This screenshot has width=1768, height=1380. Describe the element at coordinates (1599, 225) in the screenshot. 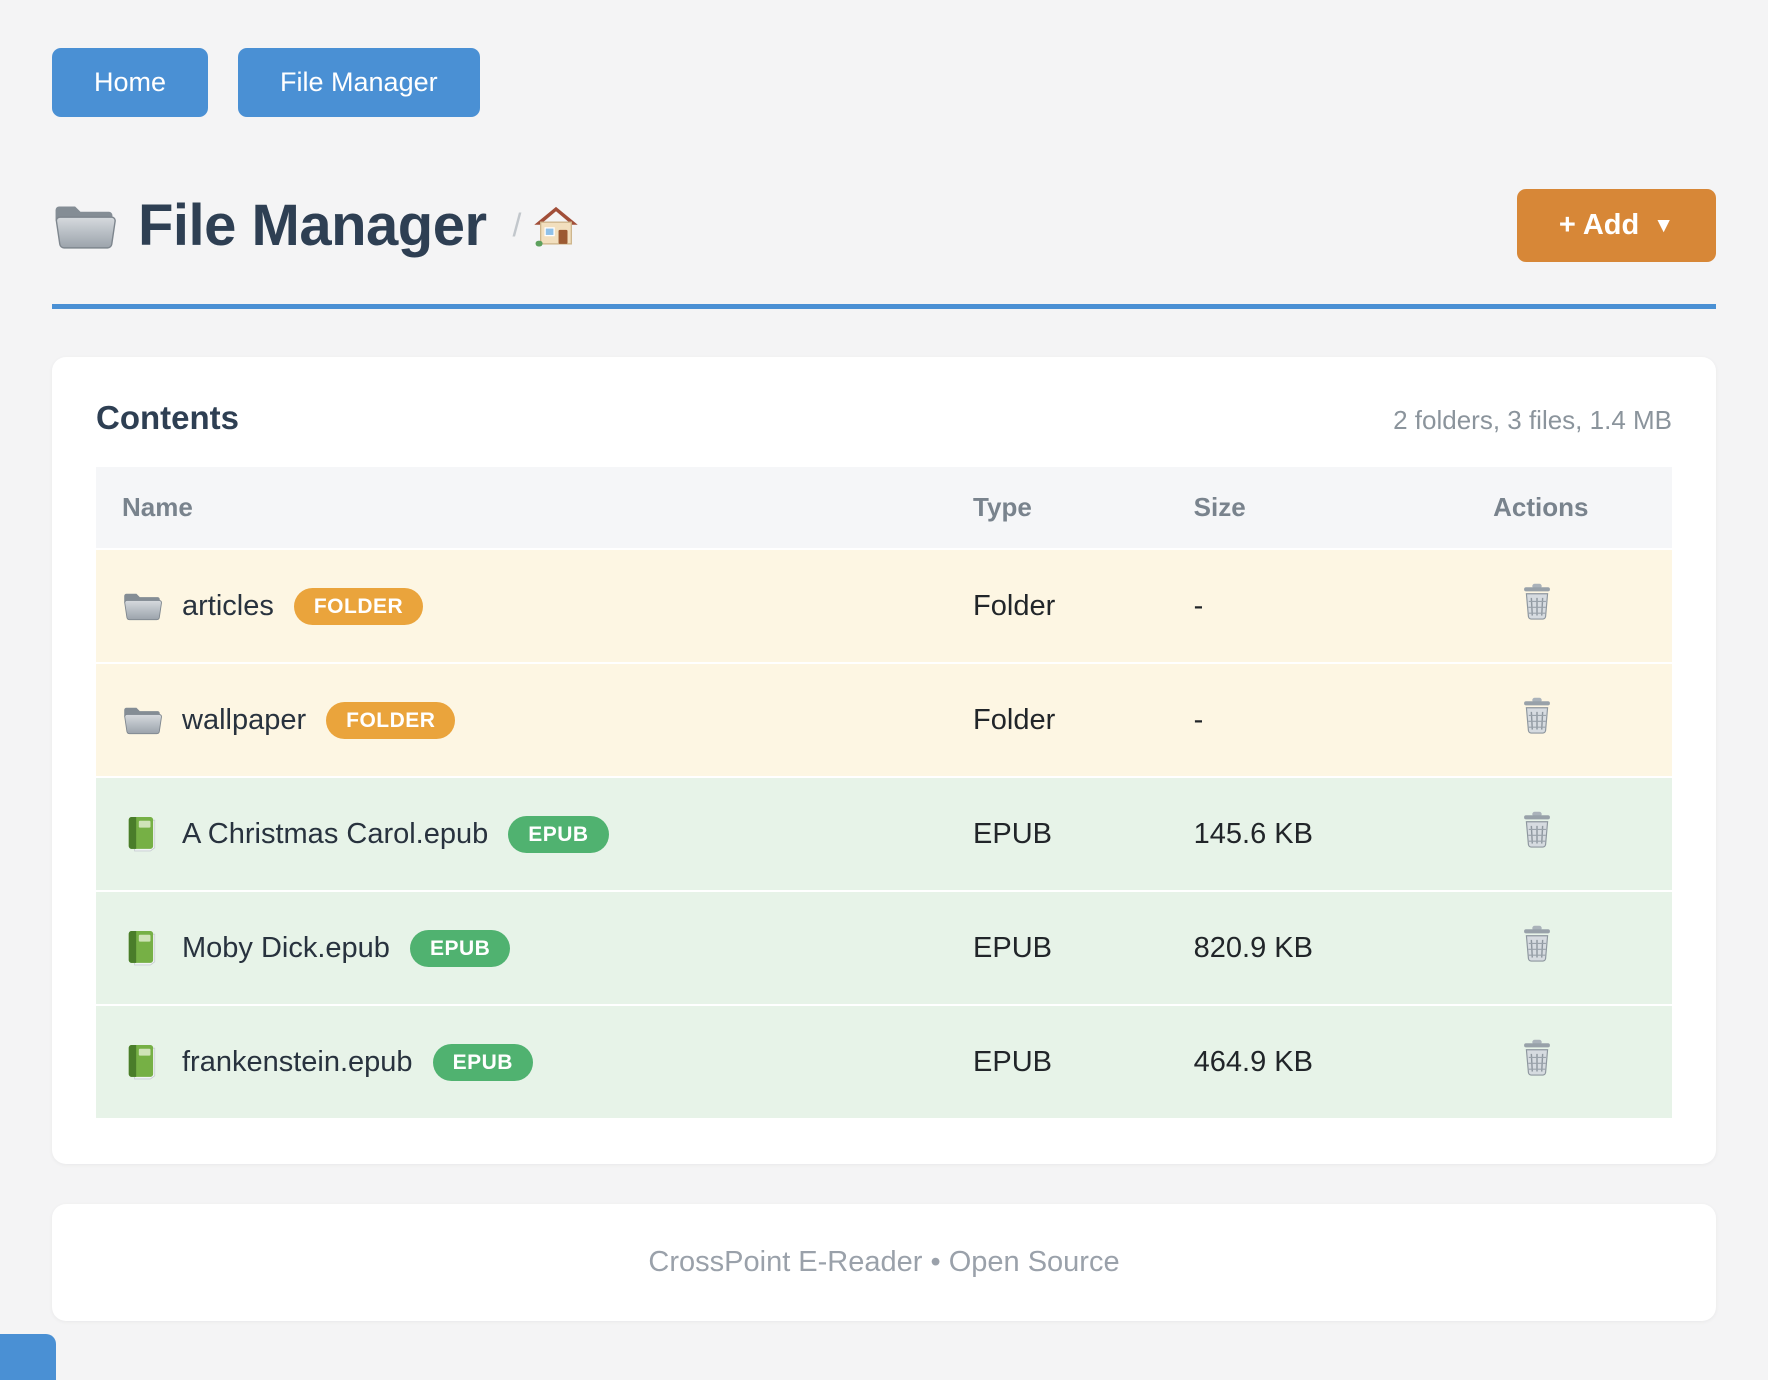

I see `add-button-label: + Add` at that location.